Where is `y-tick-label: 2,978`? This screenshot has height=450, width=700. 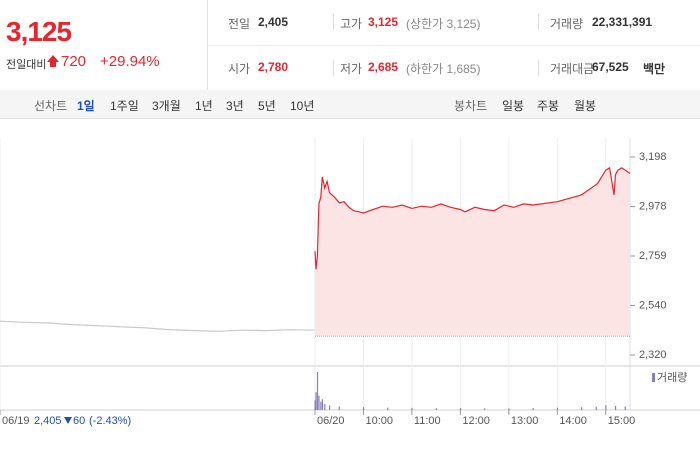
y-tick-label: 2,978 is located at coordinates (653, 207).